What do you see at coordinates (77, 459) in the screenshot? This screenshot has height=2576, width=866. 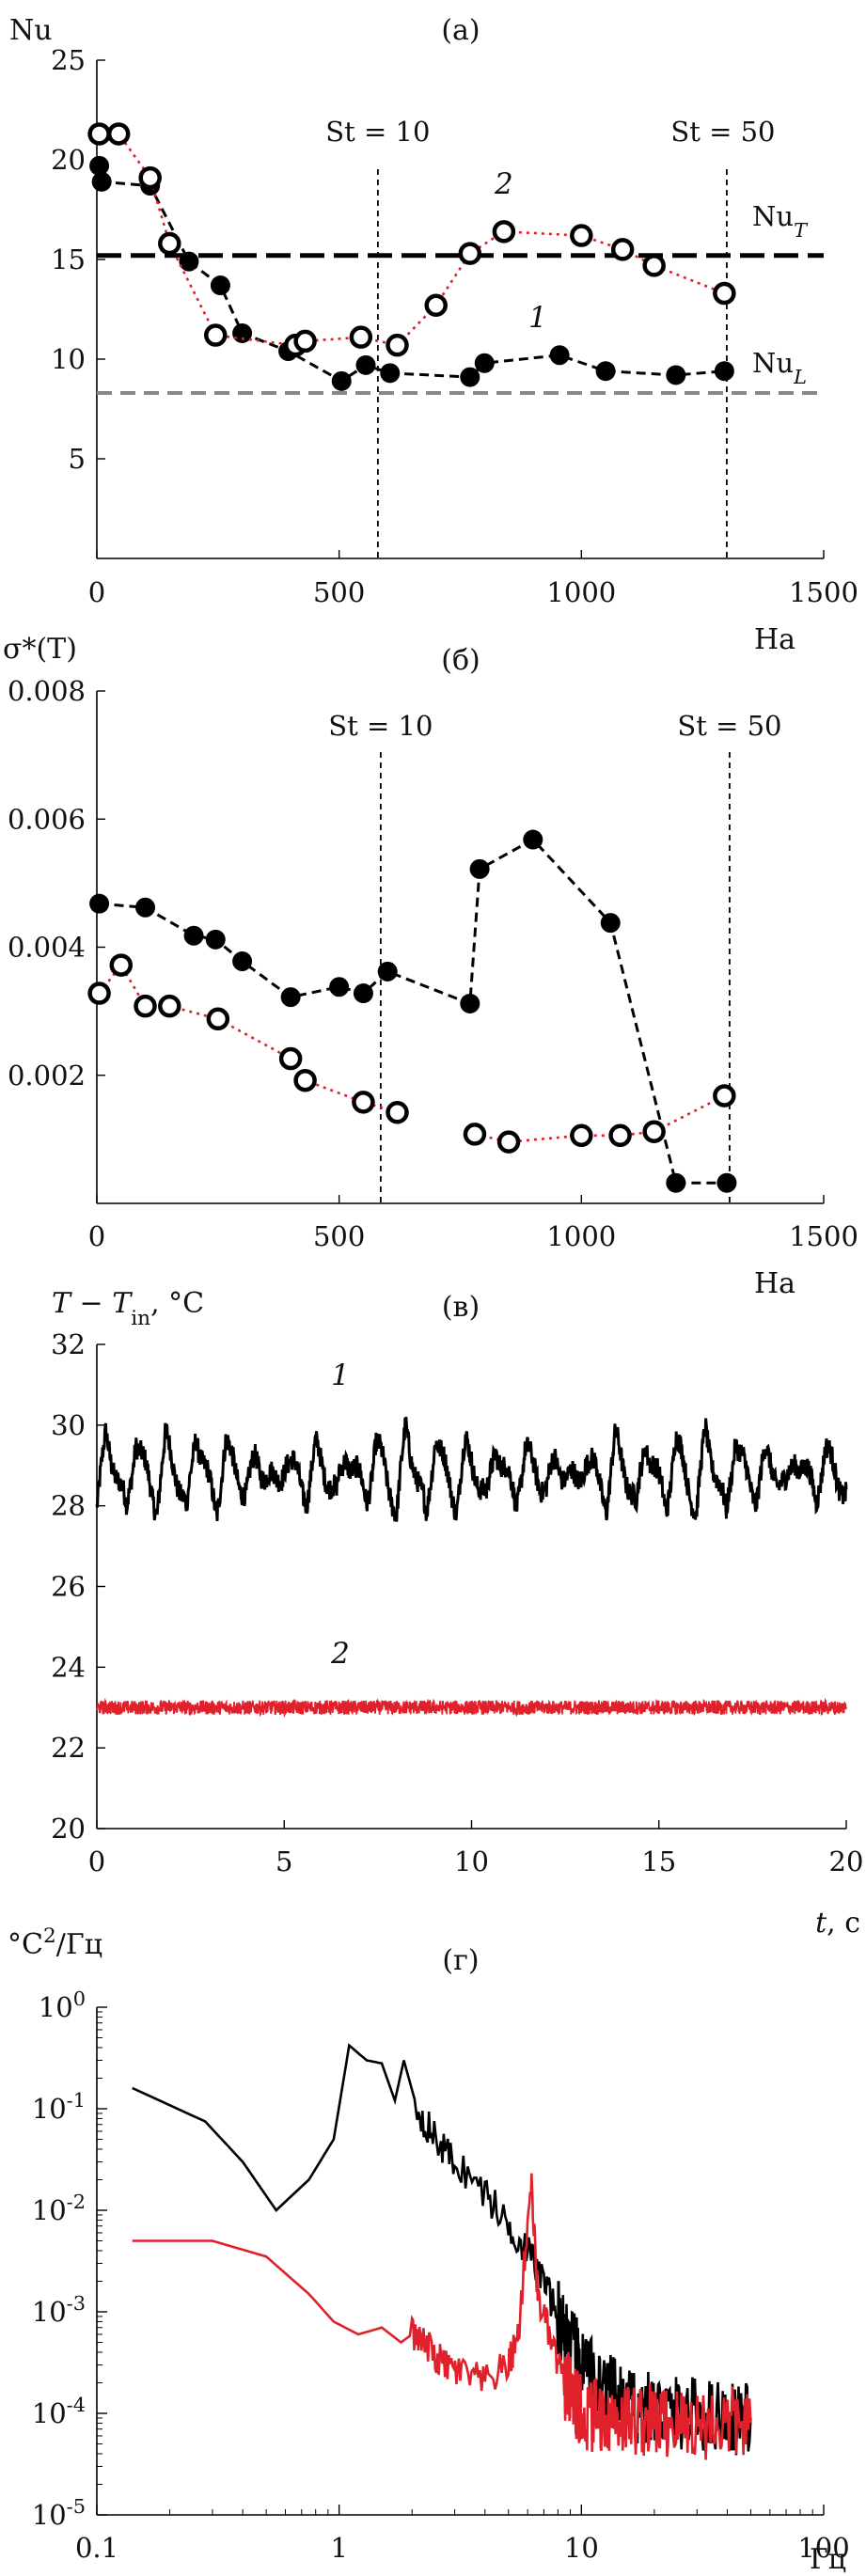 I see `panel-a-y-tick-label: 5` at bounding box center [77, 459].